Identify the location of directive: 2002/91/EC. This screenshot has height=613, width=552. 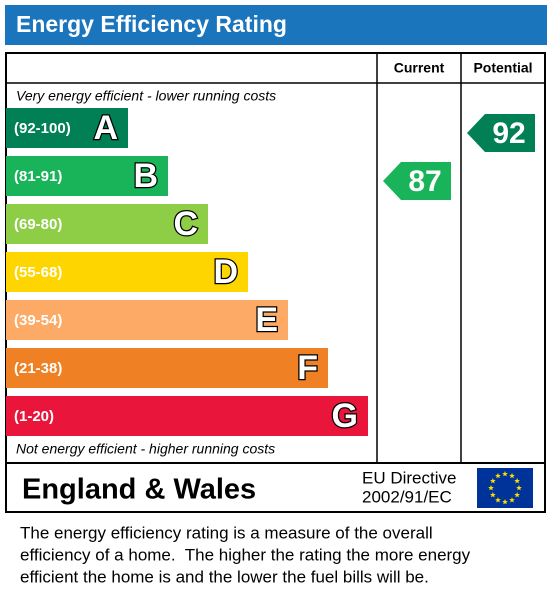
(407, 496).